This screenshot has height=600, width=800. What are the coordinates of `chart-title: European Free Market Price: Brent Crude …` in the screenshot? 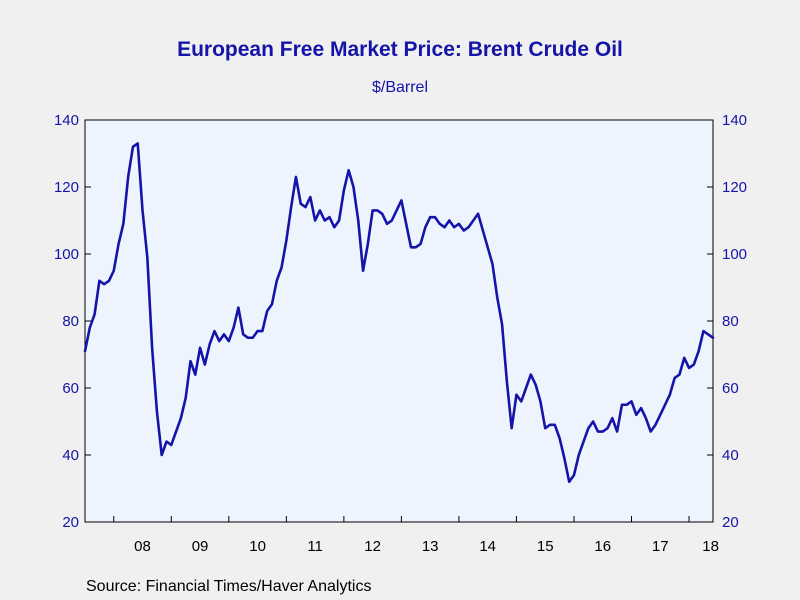 It's located at (400, 49).